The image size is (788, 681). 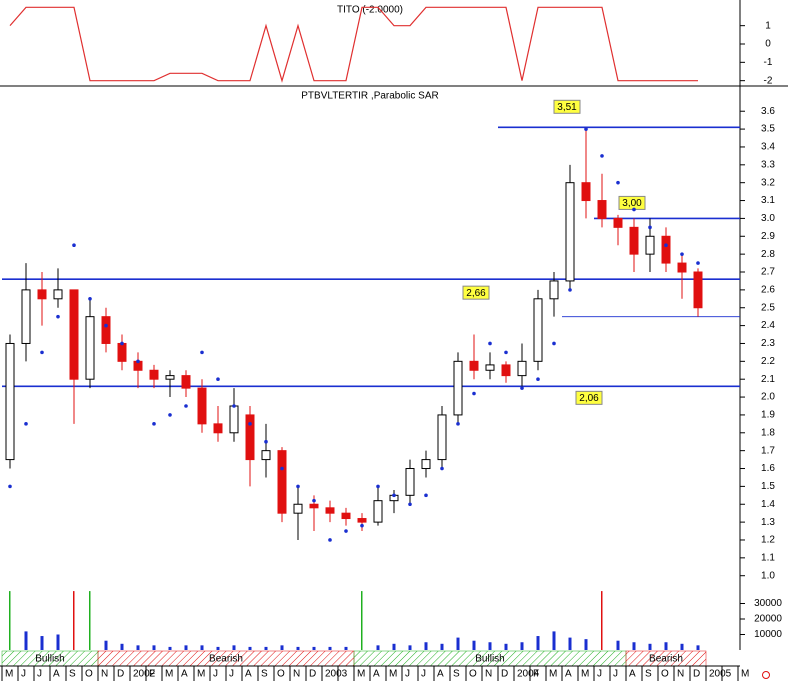 I want to click on x-tick-label: 2002, so click(x=144, y=674).